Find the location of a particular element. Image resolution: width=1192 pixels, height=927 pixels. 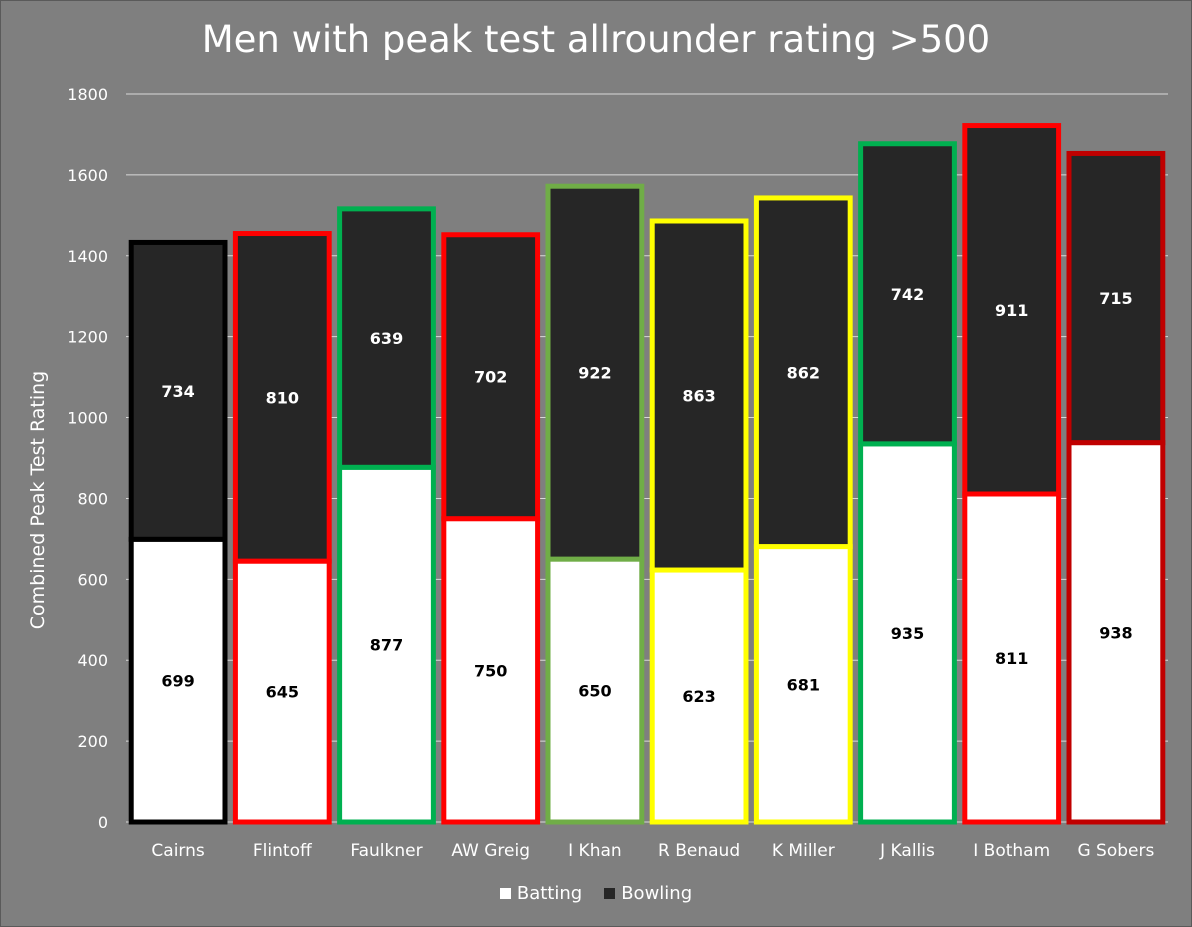

y-tick-label: 1000 is located at coordinates (87, 418).